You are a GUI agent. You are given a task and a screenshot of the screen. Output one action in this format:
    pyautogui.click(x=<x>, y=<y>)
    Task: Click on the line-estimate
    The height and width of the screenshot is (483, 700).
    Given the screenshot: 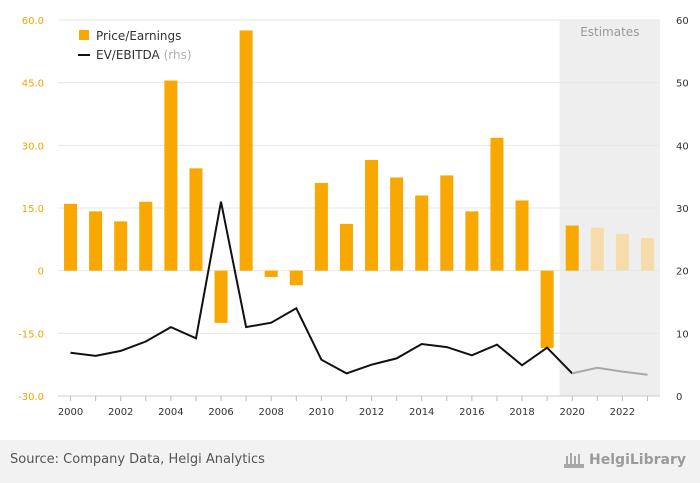 What is the action you would take?
    pyautogui.click(x=609, y=371)
    